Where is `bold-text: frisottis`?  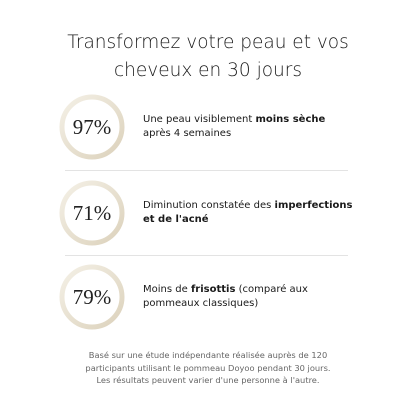 bold-text: frisottis is located at coordinates (213, 289).